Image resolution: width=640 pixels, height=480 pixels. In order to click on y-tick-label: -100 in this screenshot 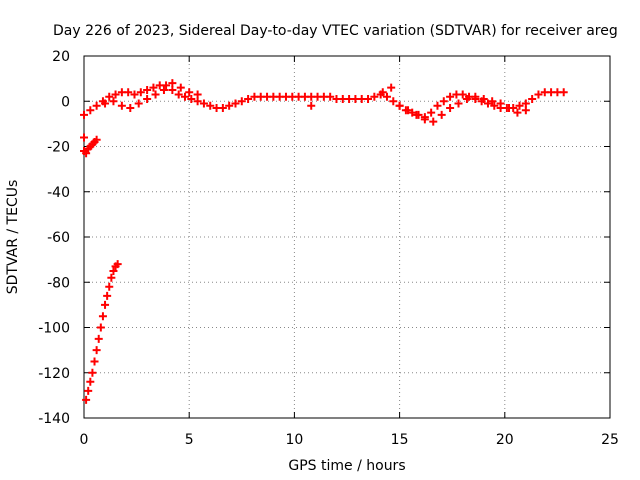, I will do `click(54, 329)`.